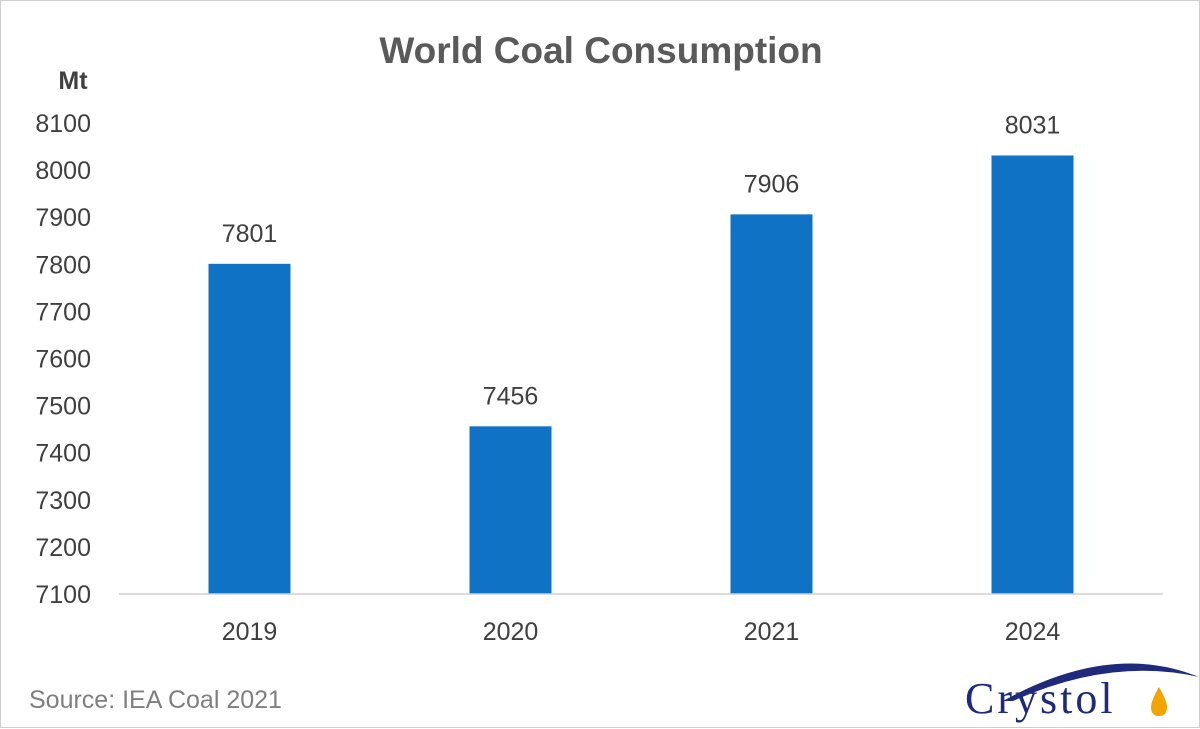  I want to click on data-label-2021: 7906, so click(772, 184).